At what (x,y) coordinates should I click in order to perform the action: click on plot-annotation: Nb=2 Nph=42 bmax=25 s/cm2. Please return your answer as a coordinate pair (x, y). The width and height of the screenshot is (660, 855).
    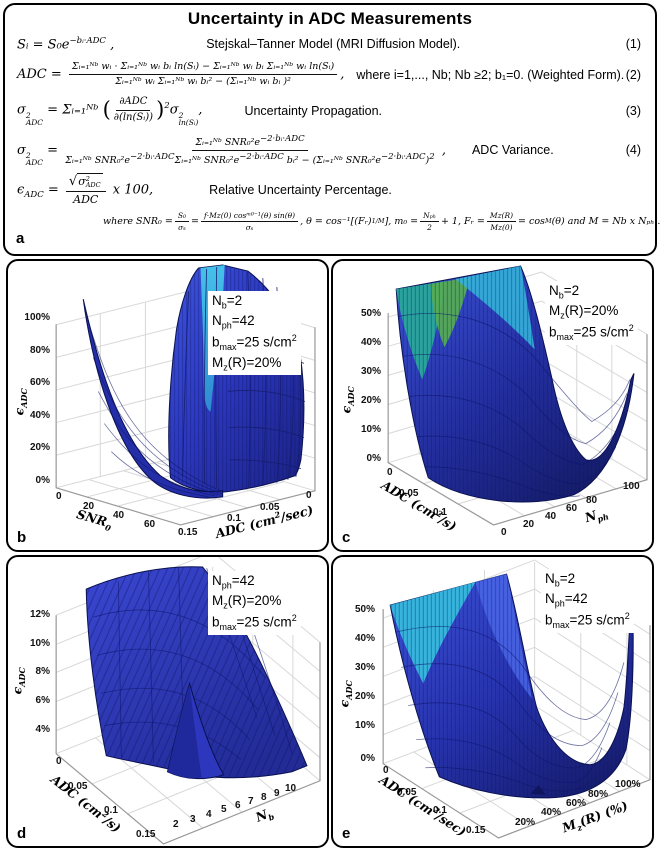
    Looking at the image, I should click on (587, 601).